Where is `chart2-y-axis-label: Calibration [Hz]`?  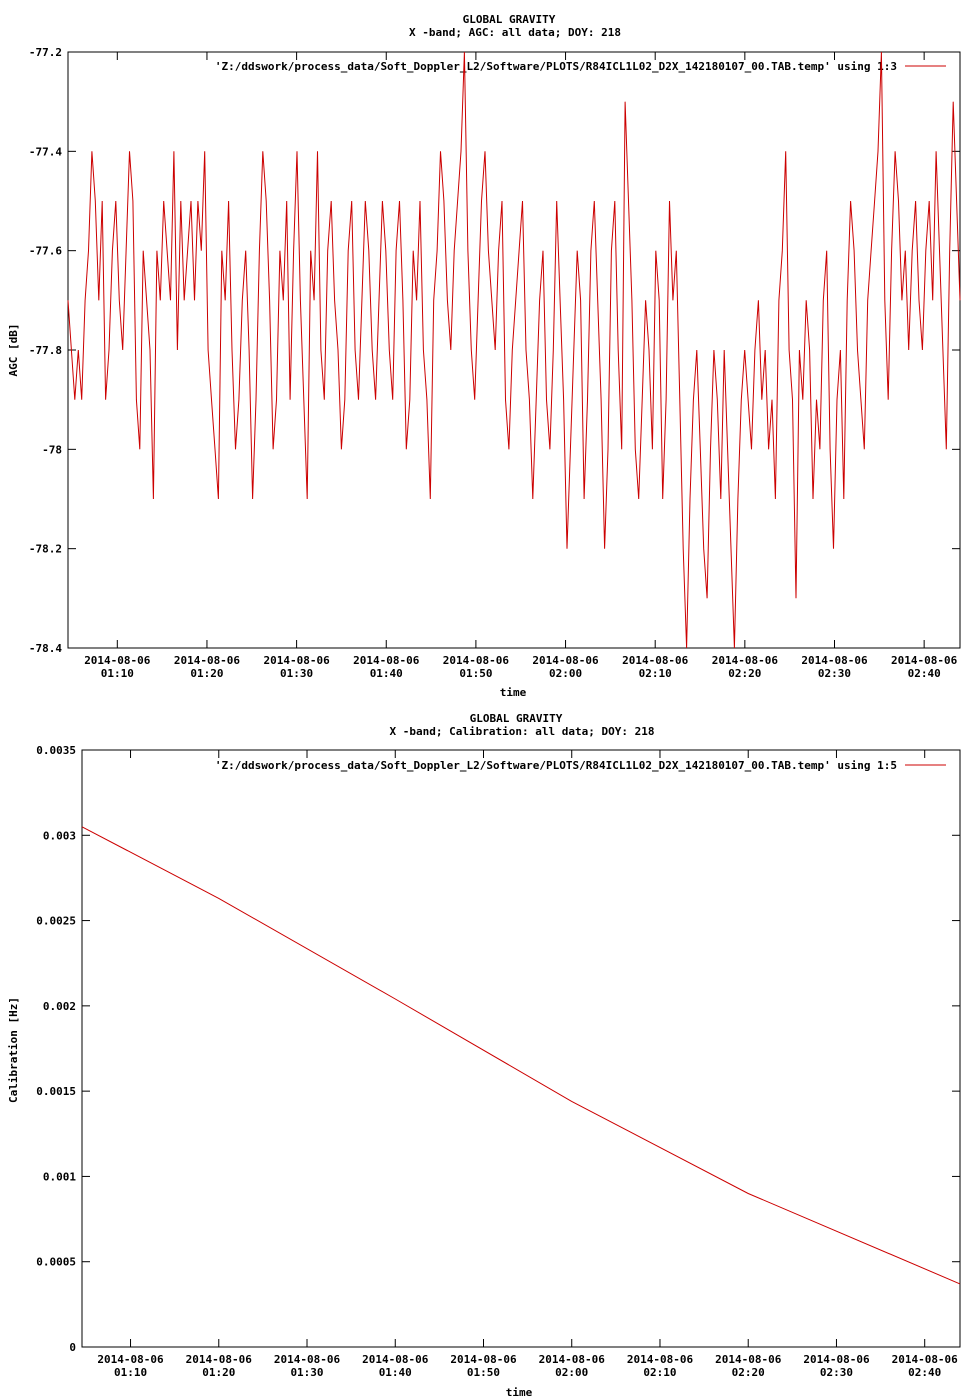
chart2-y-axis-label: Calibration [Hz] is located at coordinates (13, 1050).